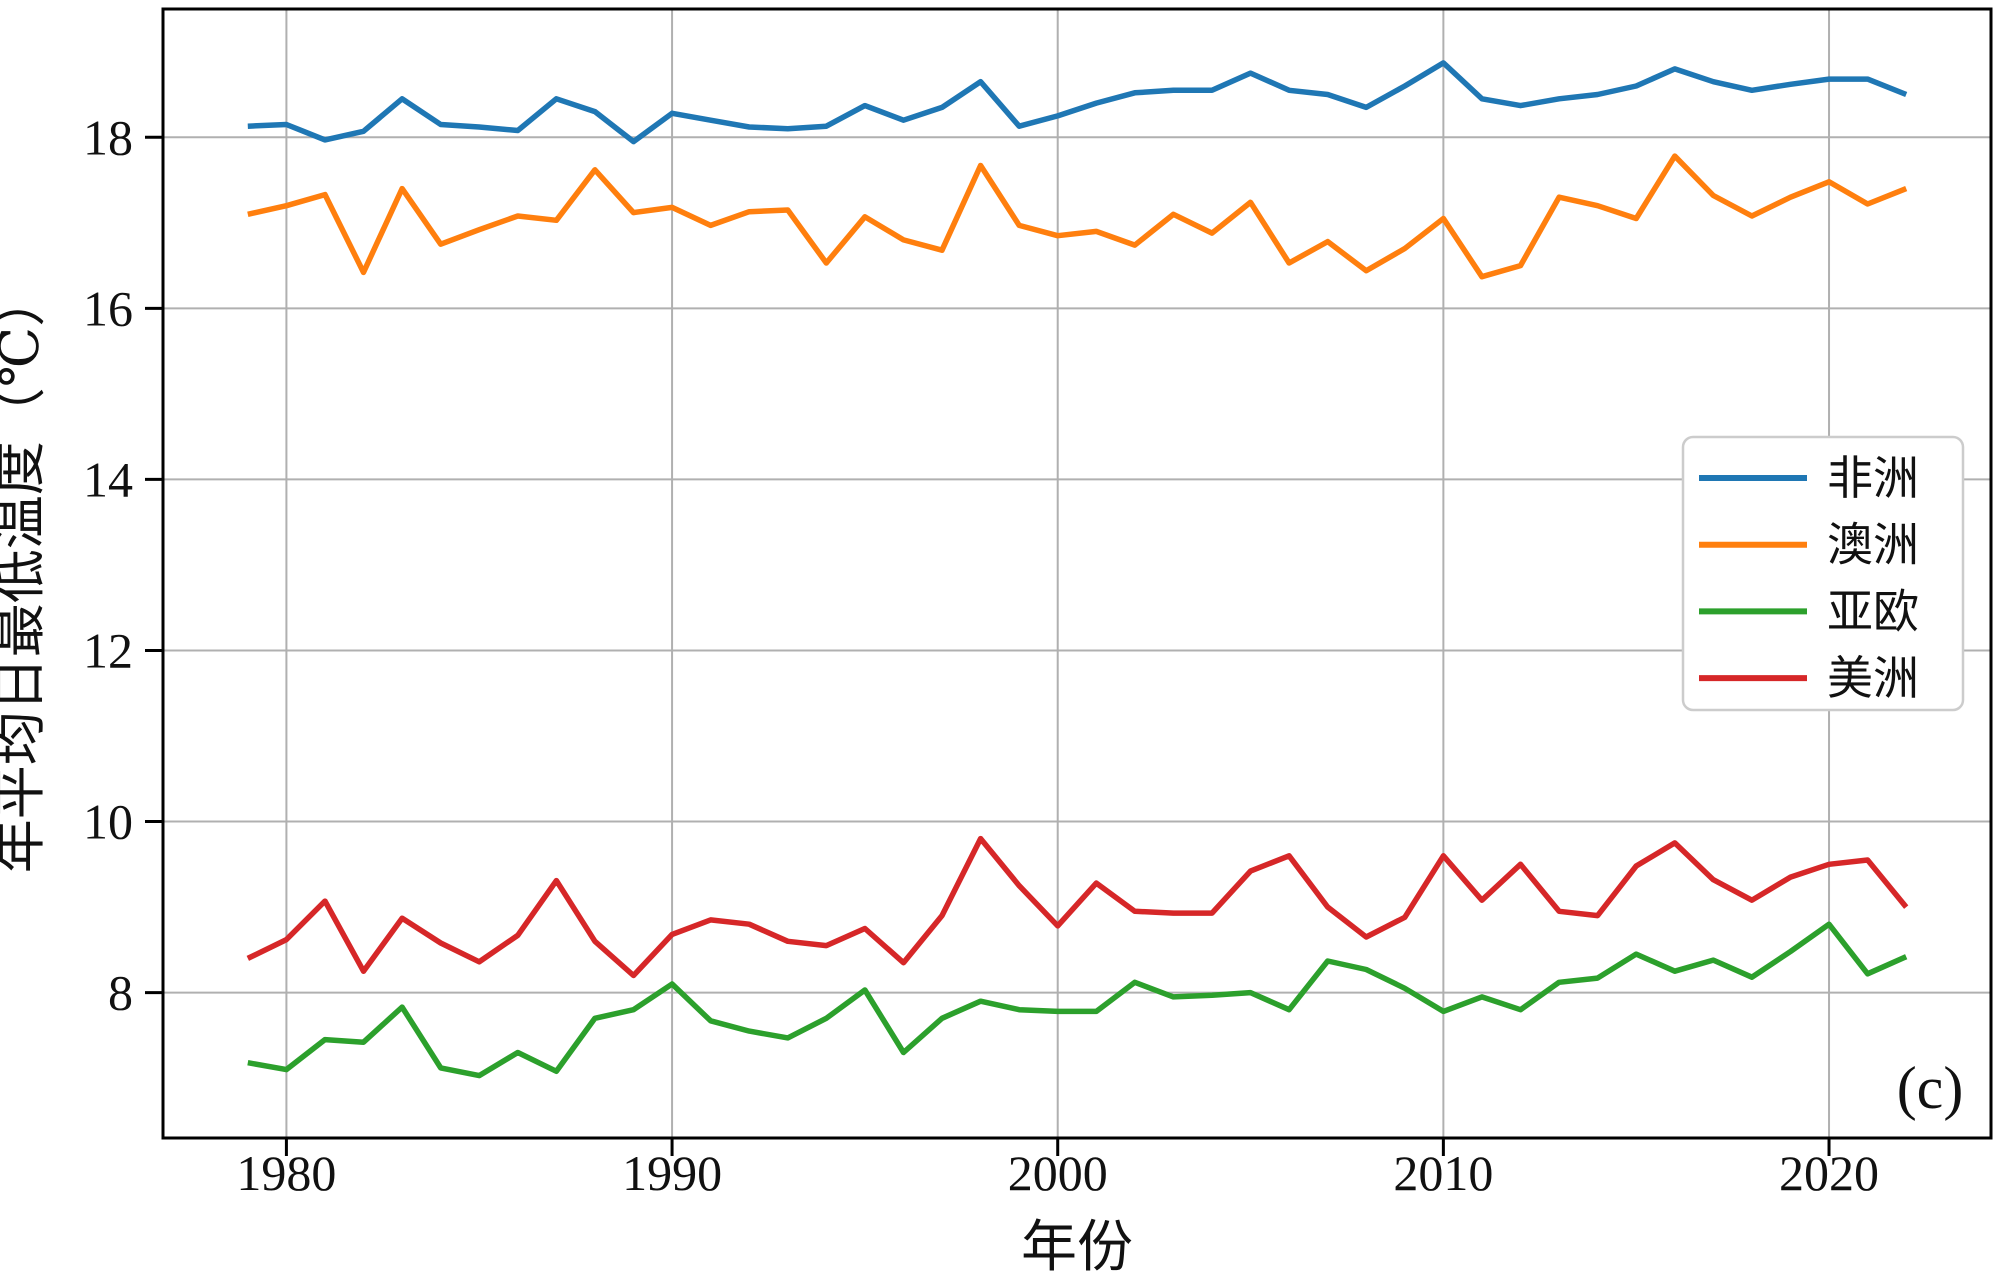 This screenshot has height=1280, width=2000. What do you see at coordinates (1873, 678) in the screenshot?
I see `legend-label-americas: 美洲` at bounding box center [1873, 678].